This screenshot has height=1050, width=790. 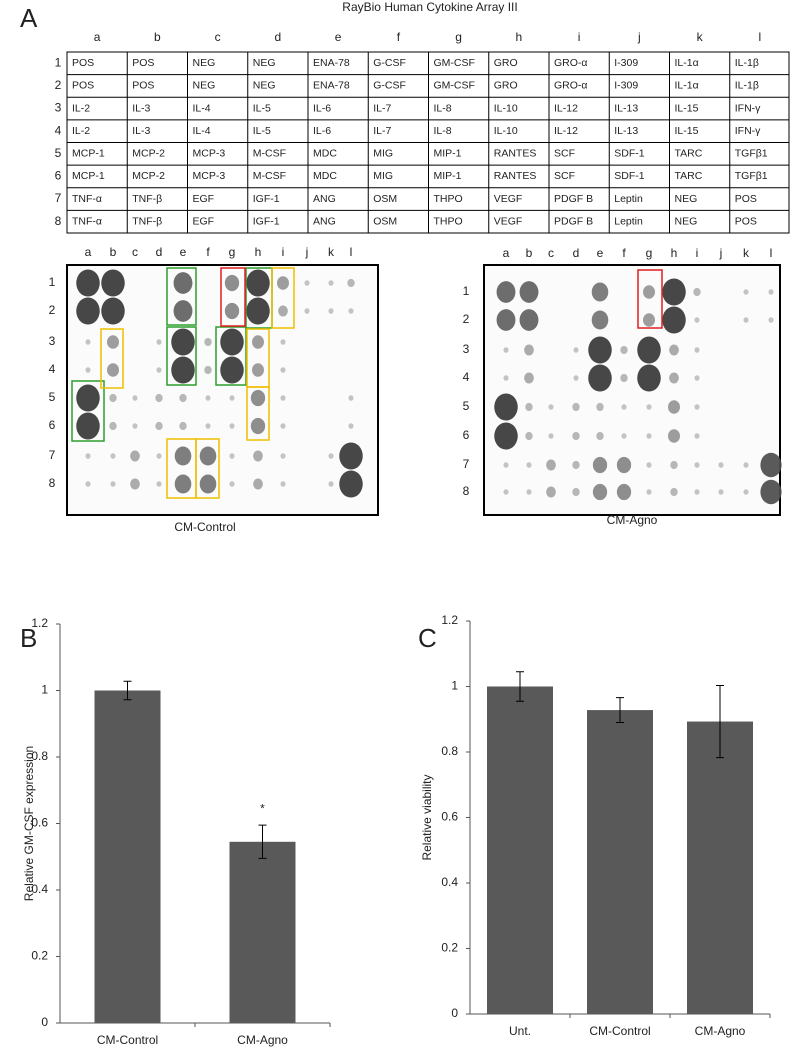 What do you see at coordinates (351, 252) in the screenshot?
I see `blot-column-label: l` at bounding box center [351, 252].